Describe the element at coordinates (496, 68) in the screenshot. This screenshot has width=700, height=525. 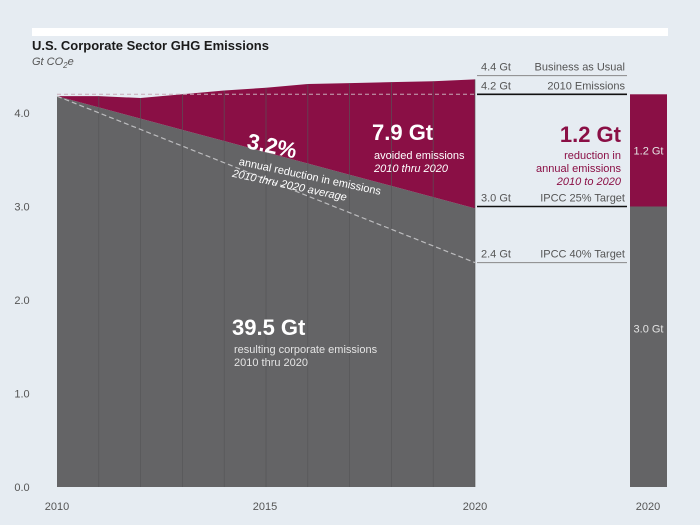
I see `reference-value-label: 4.4 Gt` at that location.